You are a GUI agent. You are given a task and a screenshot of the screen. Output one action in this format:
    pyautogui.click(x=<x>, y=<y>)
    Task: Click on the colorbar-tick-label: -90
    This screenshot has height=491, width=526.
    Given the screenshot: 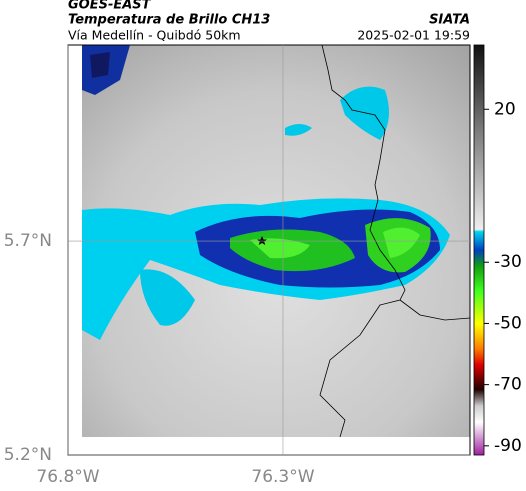 What is the action you would take?
    pyautogui.click(x=508, y=446)
    